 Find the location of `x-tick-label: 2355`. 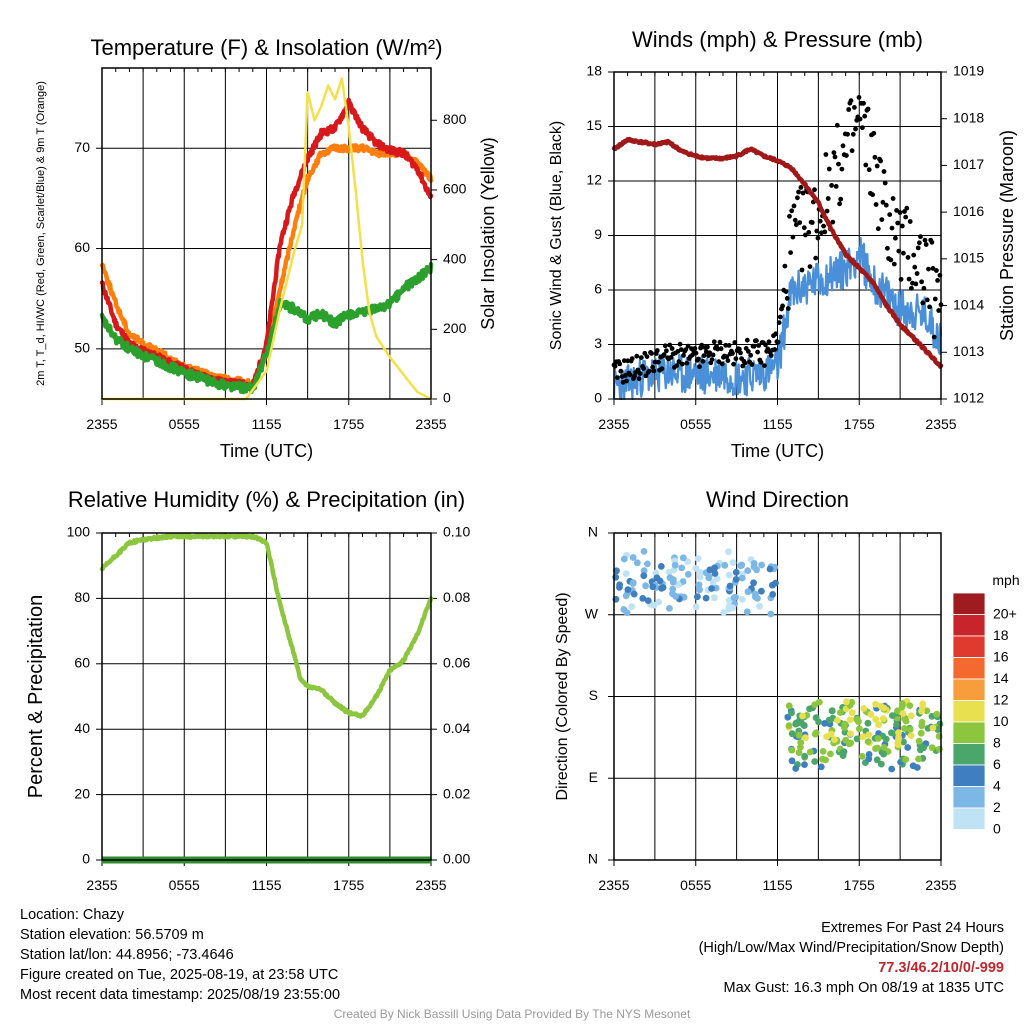

x-tick-label: 2355 is located at coordinates (940, 885).